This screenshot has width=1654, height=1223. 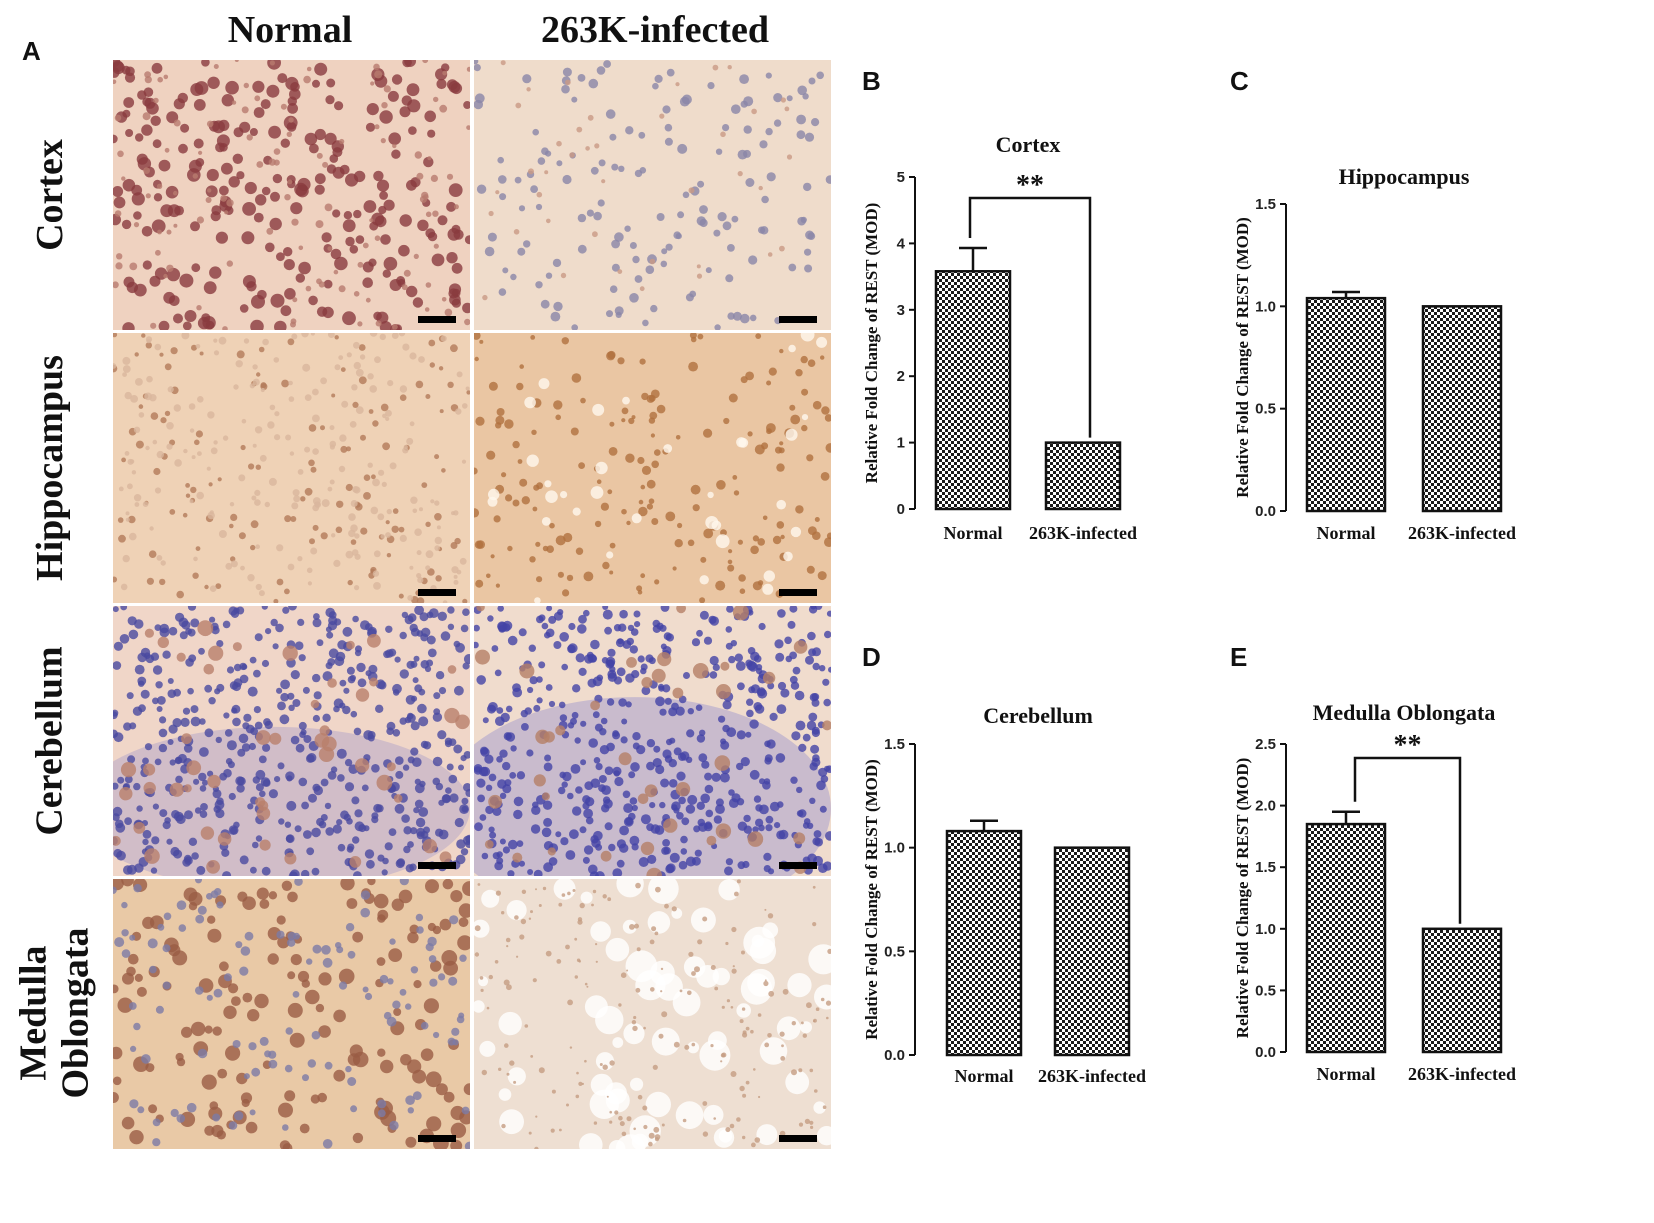 I want to click on row-label-text: Hippocampus, so click(x=50, y=468).